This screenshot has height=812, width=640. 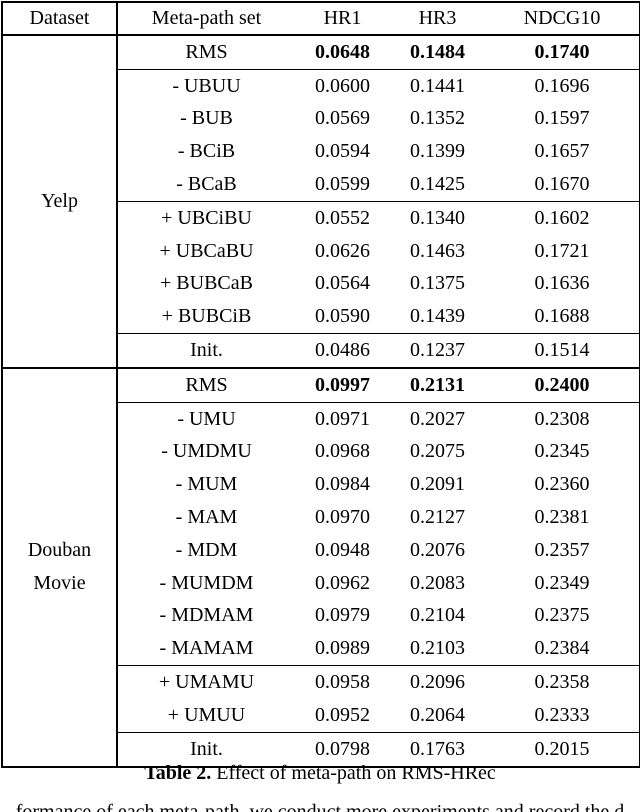 What do you see at coordinates (206, 517) in the screenshot?
I see `meta-path-label: - MAM` at bounding box center [206, 517].